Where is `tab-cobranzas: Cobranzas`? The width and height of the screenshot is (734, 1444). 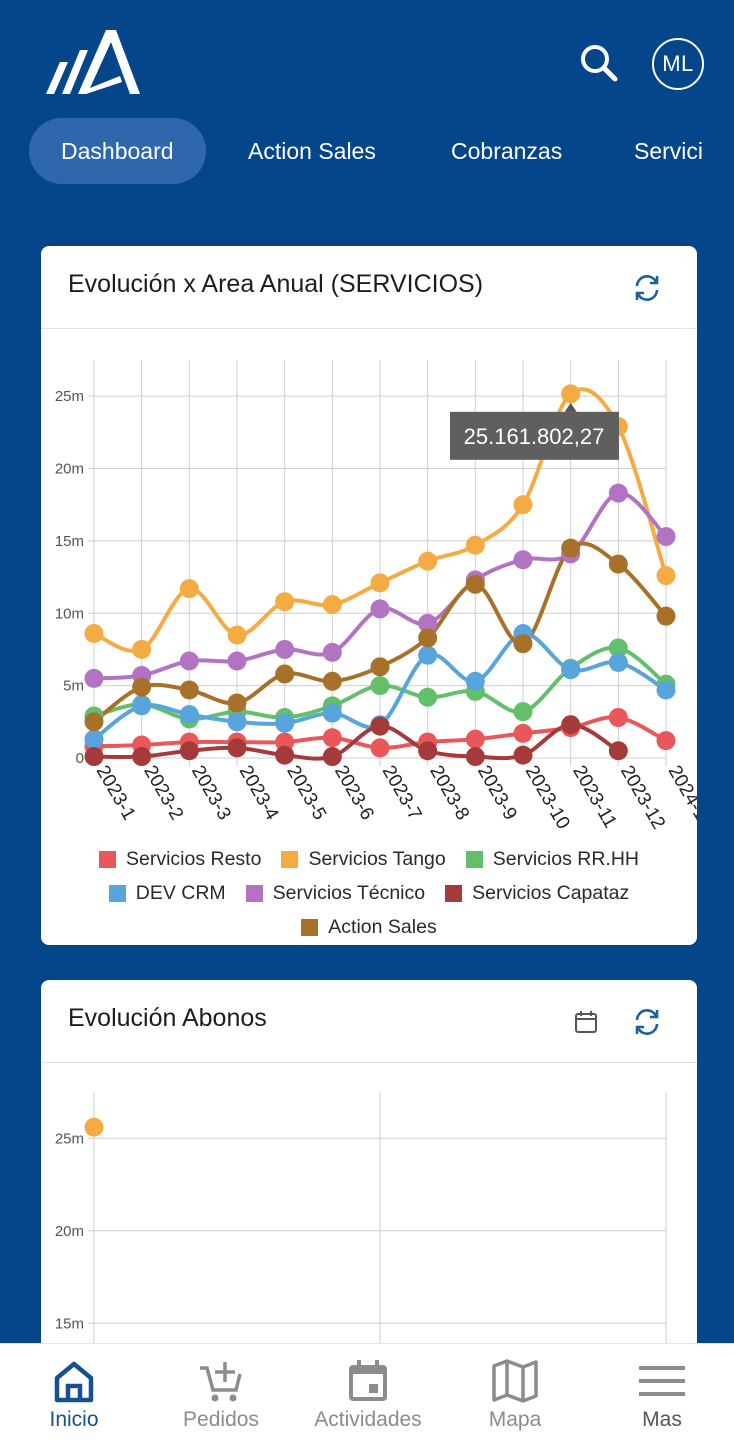 tab-cobranzas: Cobranzas is located at coordinates (507, 151).